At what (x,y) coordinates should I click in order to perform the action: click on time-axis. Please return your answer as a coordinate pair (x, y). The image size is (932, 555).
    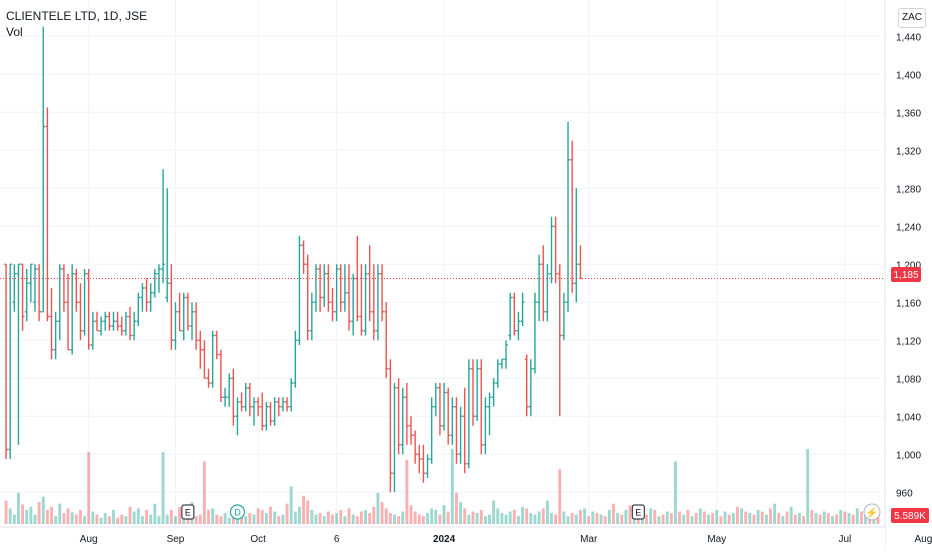
    Looking at the image, I should click on (442, 538).